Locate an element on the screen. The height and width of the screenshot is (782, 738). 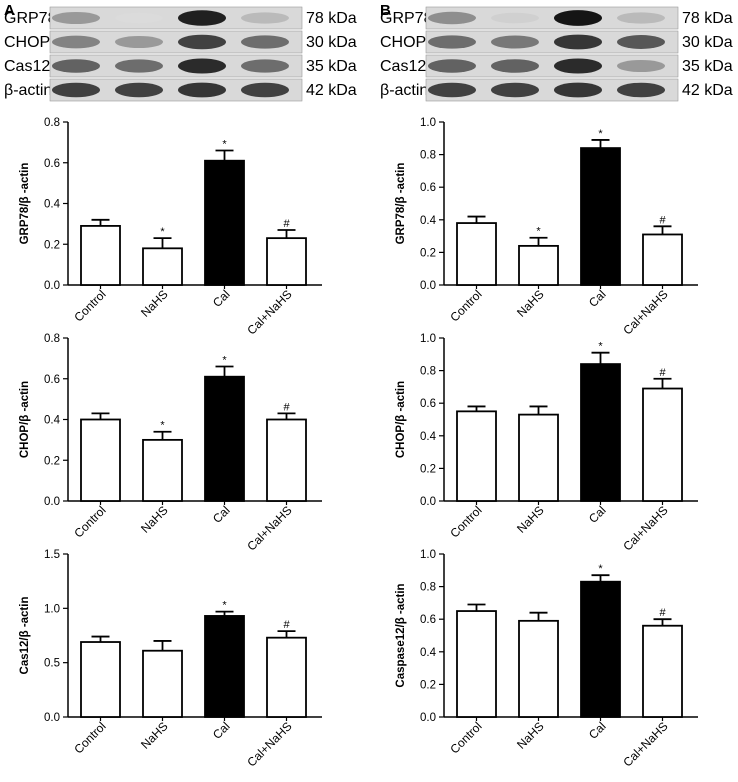
y-tick-label: 1.5 is located at coordinates (52, 555).